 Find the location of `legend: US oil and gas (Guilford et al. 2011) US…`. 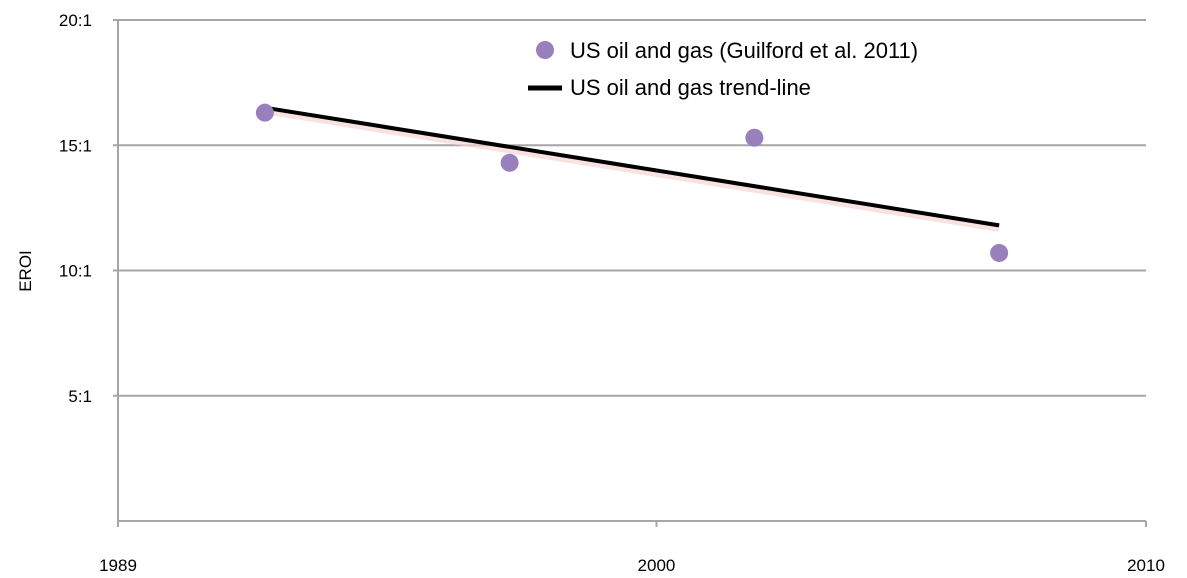

legend: US oil and gas (Guilford et al. 2011) US… is located at coordinates (723, 69).